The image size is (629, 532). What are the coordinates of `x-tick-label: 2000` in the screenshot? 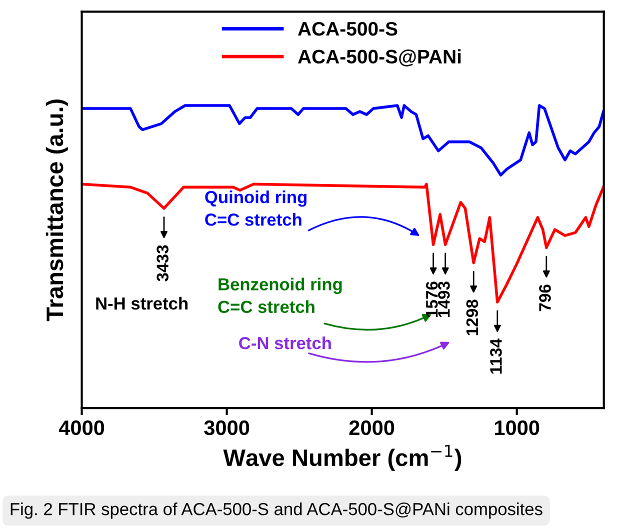 It's located at (371, 428).